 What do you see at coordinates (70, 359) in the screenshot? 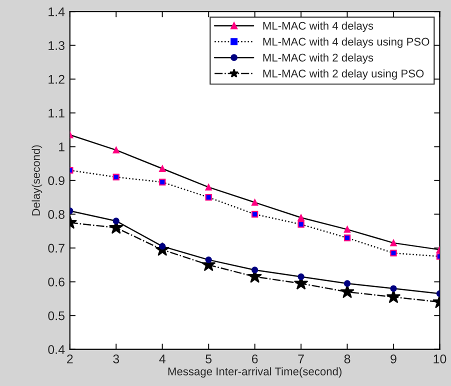
I see `x-tick-label: 2` at bounding box center [70, 359].